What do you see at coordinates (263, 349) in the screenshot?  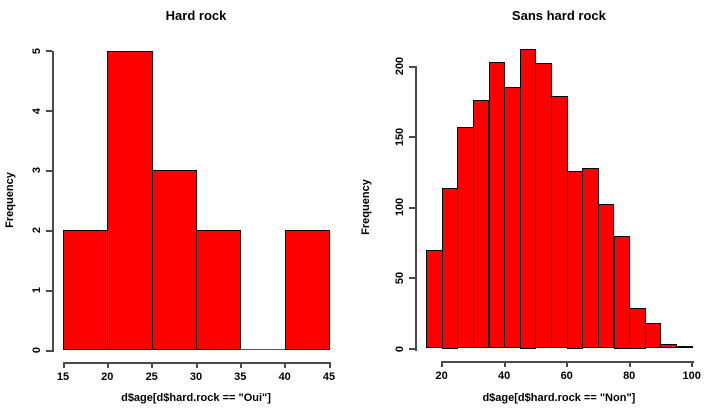 I see `zero-count-baseline` at bounding box center [263, 349].